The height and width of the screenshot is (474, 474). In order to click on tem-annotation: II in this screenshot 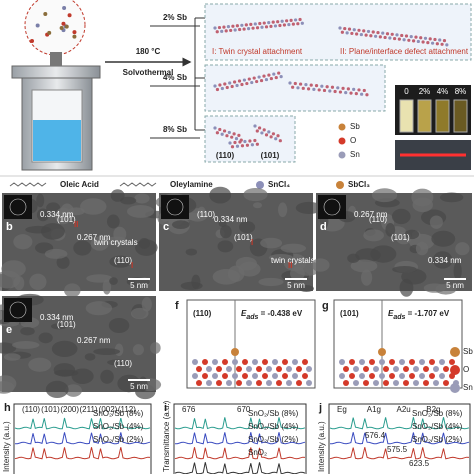, I will do `click(76, 224)`.